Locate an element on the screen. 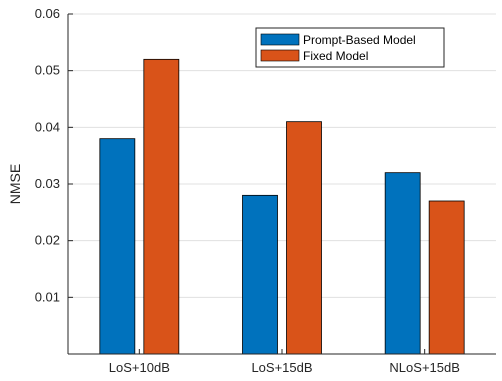 This screenshot has width=502, height=381. y-tick-label: 0.03 is located at coordinates (47, 183).